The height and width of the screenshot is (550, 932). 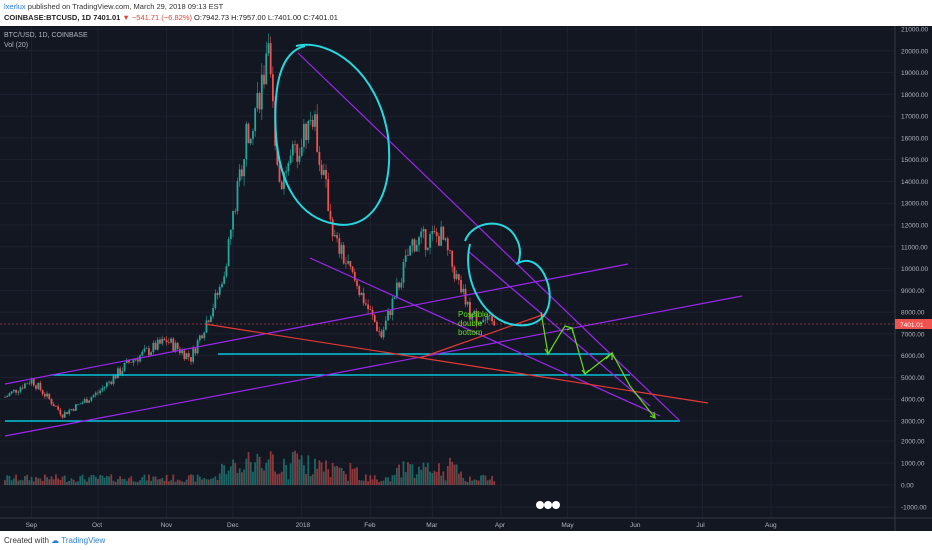 I want to click on last-price-tag-text: 7401.01, so click(x=912, y=325).